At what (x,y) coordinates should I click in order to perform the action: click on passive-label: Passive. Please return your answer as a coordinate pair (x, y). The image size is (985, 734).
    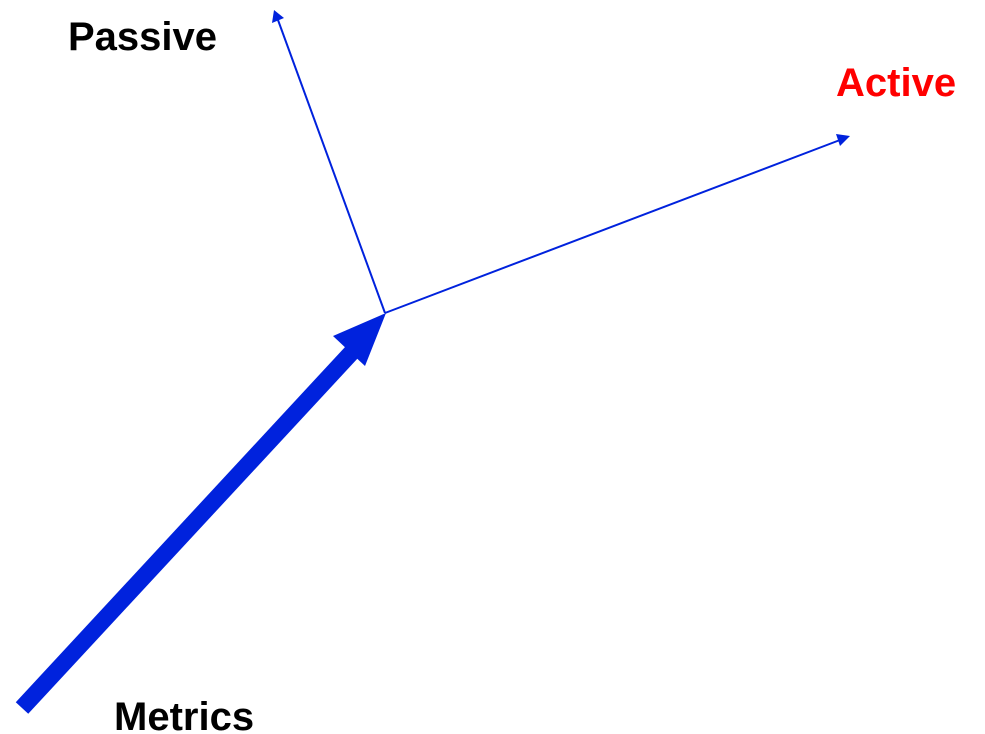
    Looking at the image, I should click on (142, 37).